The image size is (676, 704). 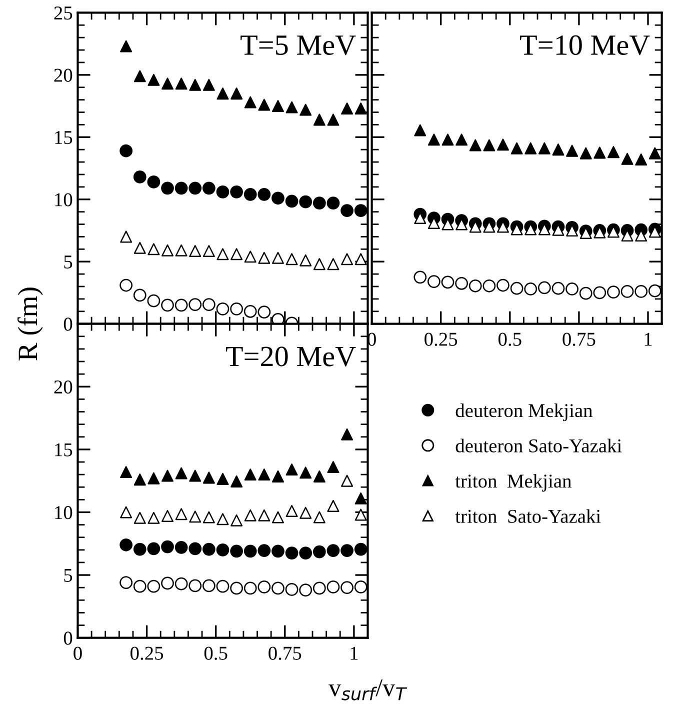 What do you see at coordinates (291, 356) in the screenshot?
I see `text: T=20 MeV` at bounding box center [291, 356].